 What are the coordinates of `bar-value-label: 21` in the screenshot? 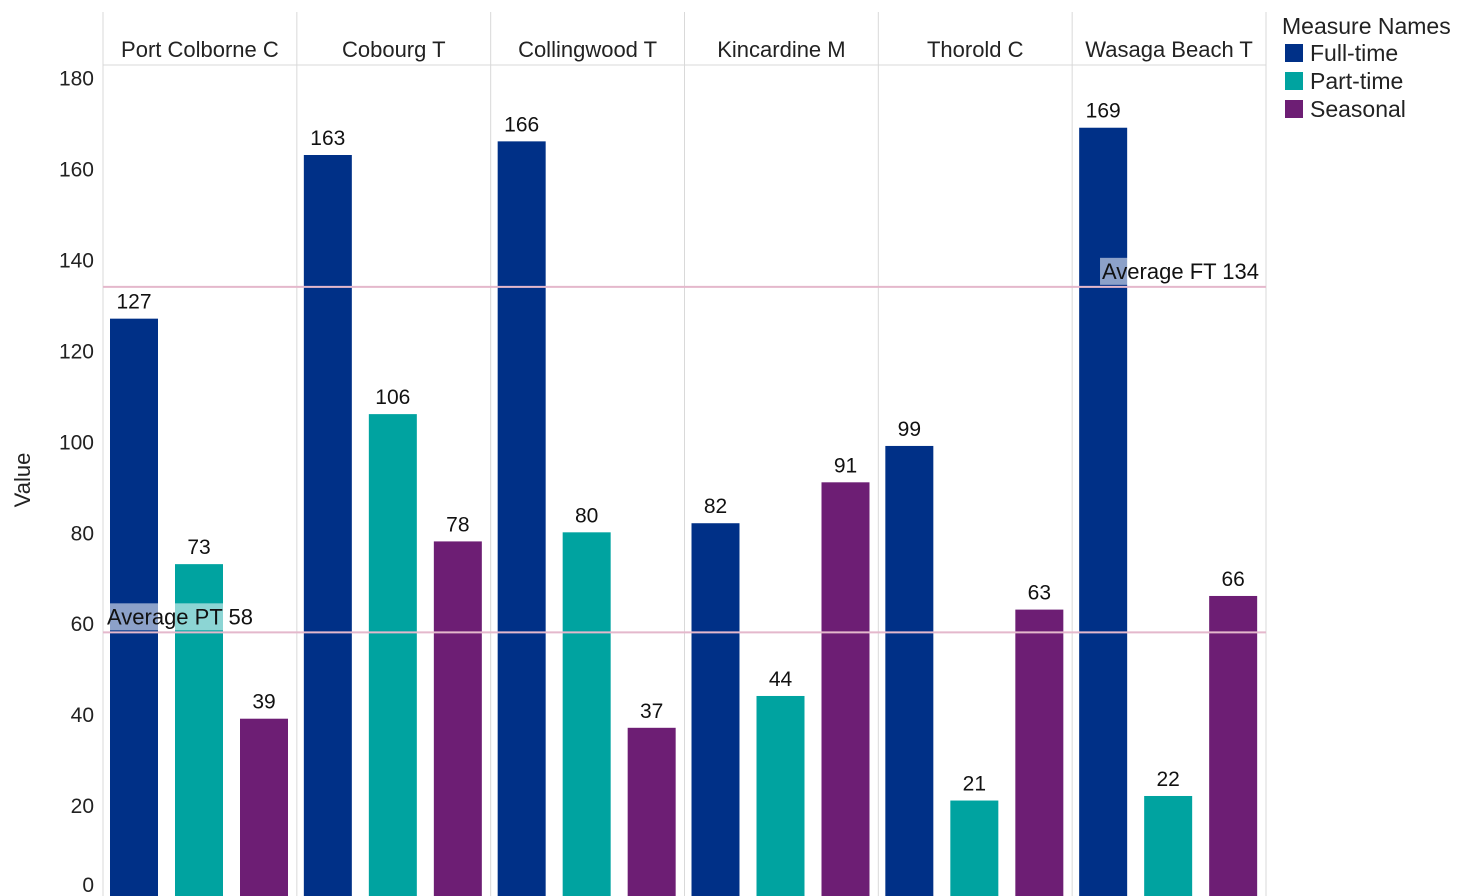 It's located at (974, 784).